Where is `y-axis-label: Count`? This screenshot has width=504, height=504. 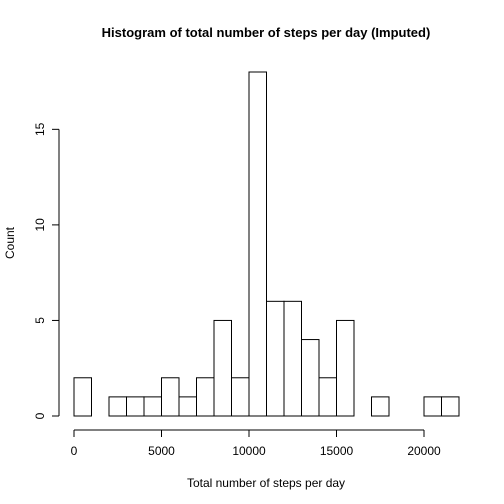
y-axis-label: Count is located at coordinates (10, 242).